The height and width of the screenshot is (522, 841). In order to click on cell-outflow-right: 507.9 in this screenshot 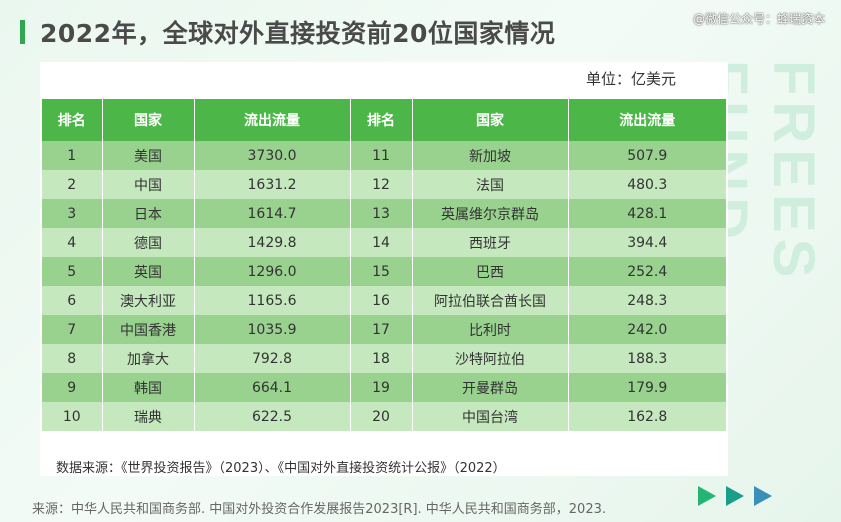, I will do `click(647, 155)`.